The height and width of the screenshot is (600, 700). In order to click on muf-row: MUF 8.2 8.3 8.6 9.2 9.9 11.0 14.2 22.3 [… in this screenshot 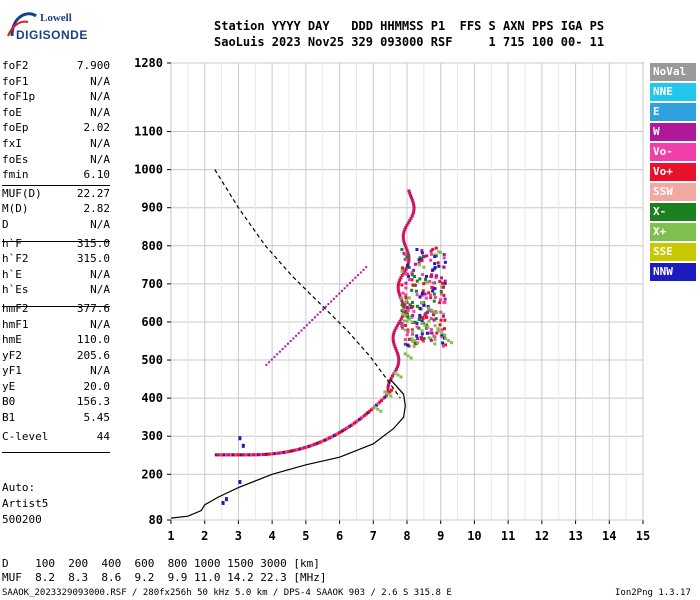, I will do `click(164, 577)`.